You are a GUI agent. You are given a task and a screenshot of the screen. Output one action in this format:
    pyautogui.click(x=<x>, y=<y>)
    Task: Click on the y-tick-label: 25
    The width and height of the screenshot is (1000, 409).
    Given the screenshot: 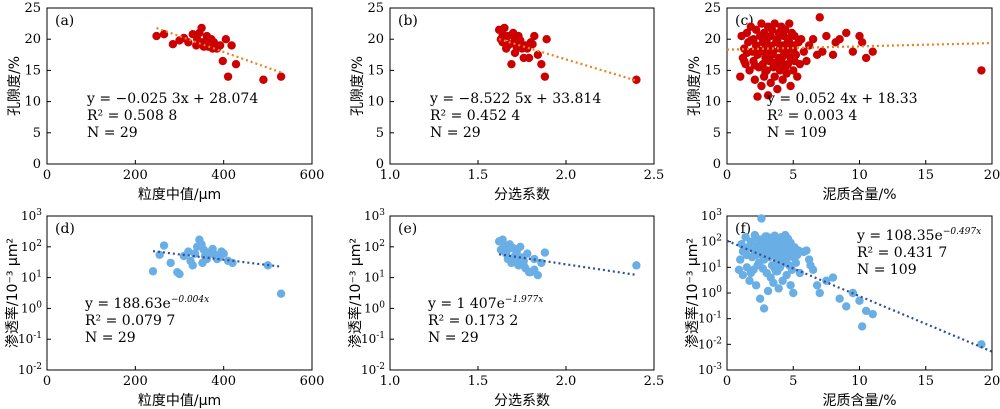 What is the action you would take?
    pyautogui.click(x=32, y=8)
    